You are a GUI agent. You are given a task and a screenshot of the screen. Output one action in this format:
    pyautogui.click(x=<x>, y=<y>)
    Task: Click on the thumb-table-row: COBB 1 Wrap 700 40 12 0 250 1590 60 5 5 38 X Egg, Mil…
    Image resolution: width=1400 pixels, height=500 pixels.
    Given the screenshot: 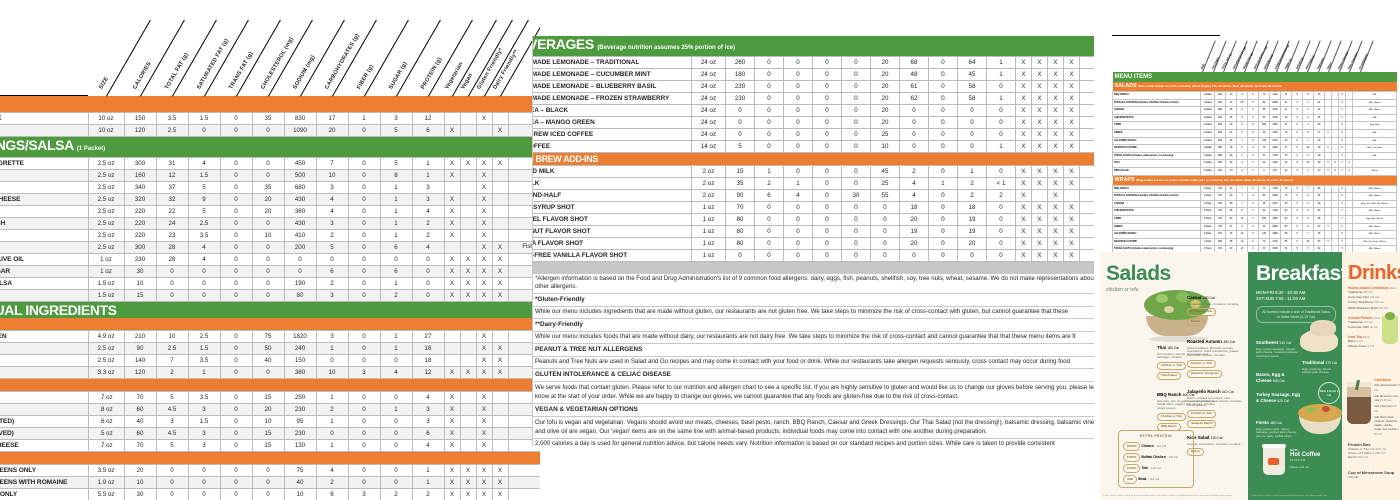 What is the action you would take?
    pyautogui.click(x=1255, y=219)
    